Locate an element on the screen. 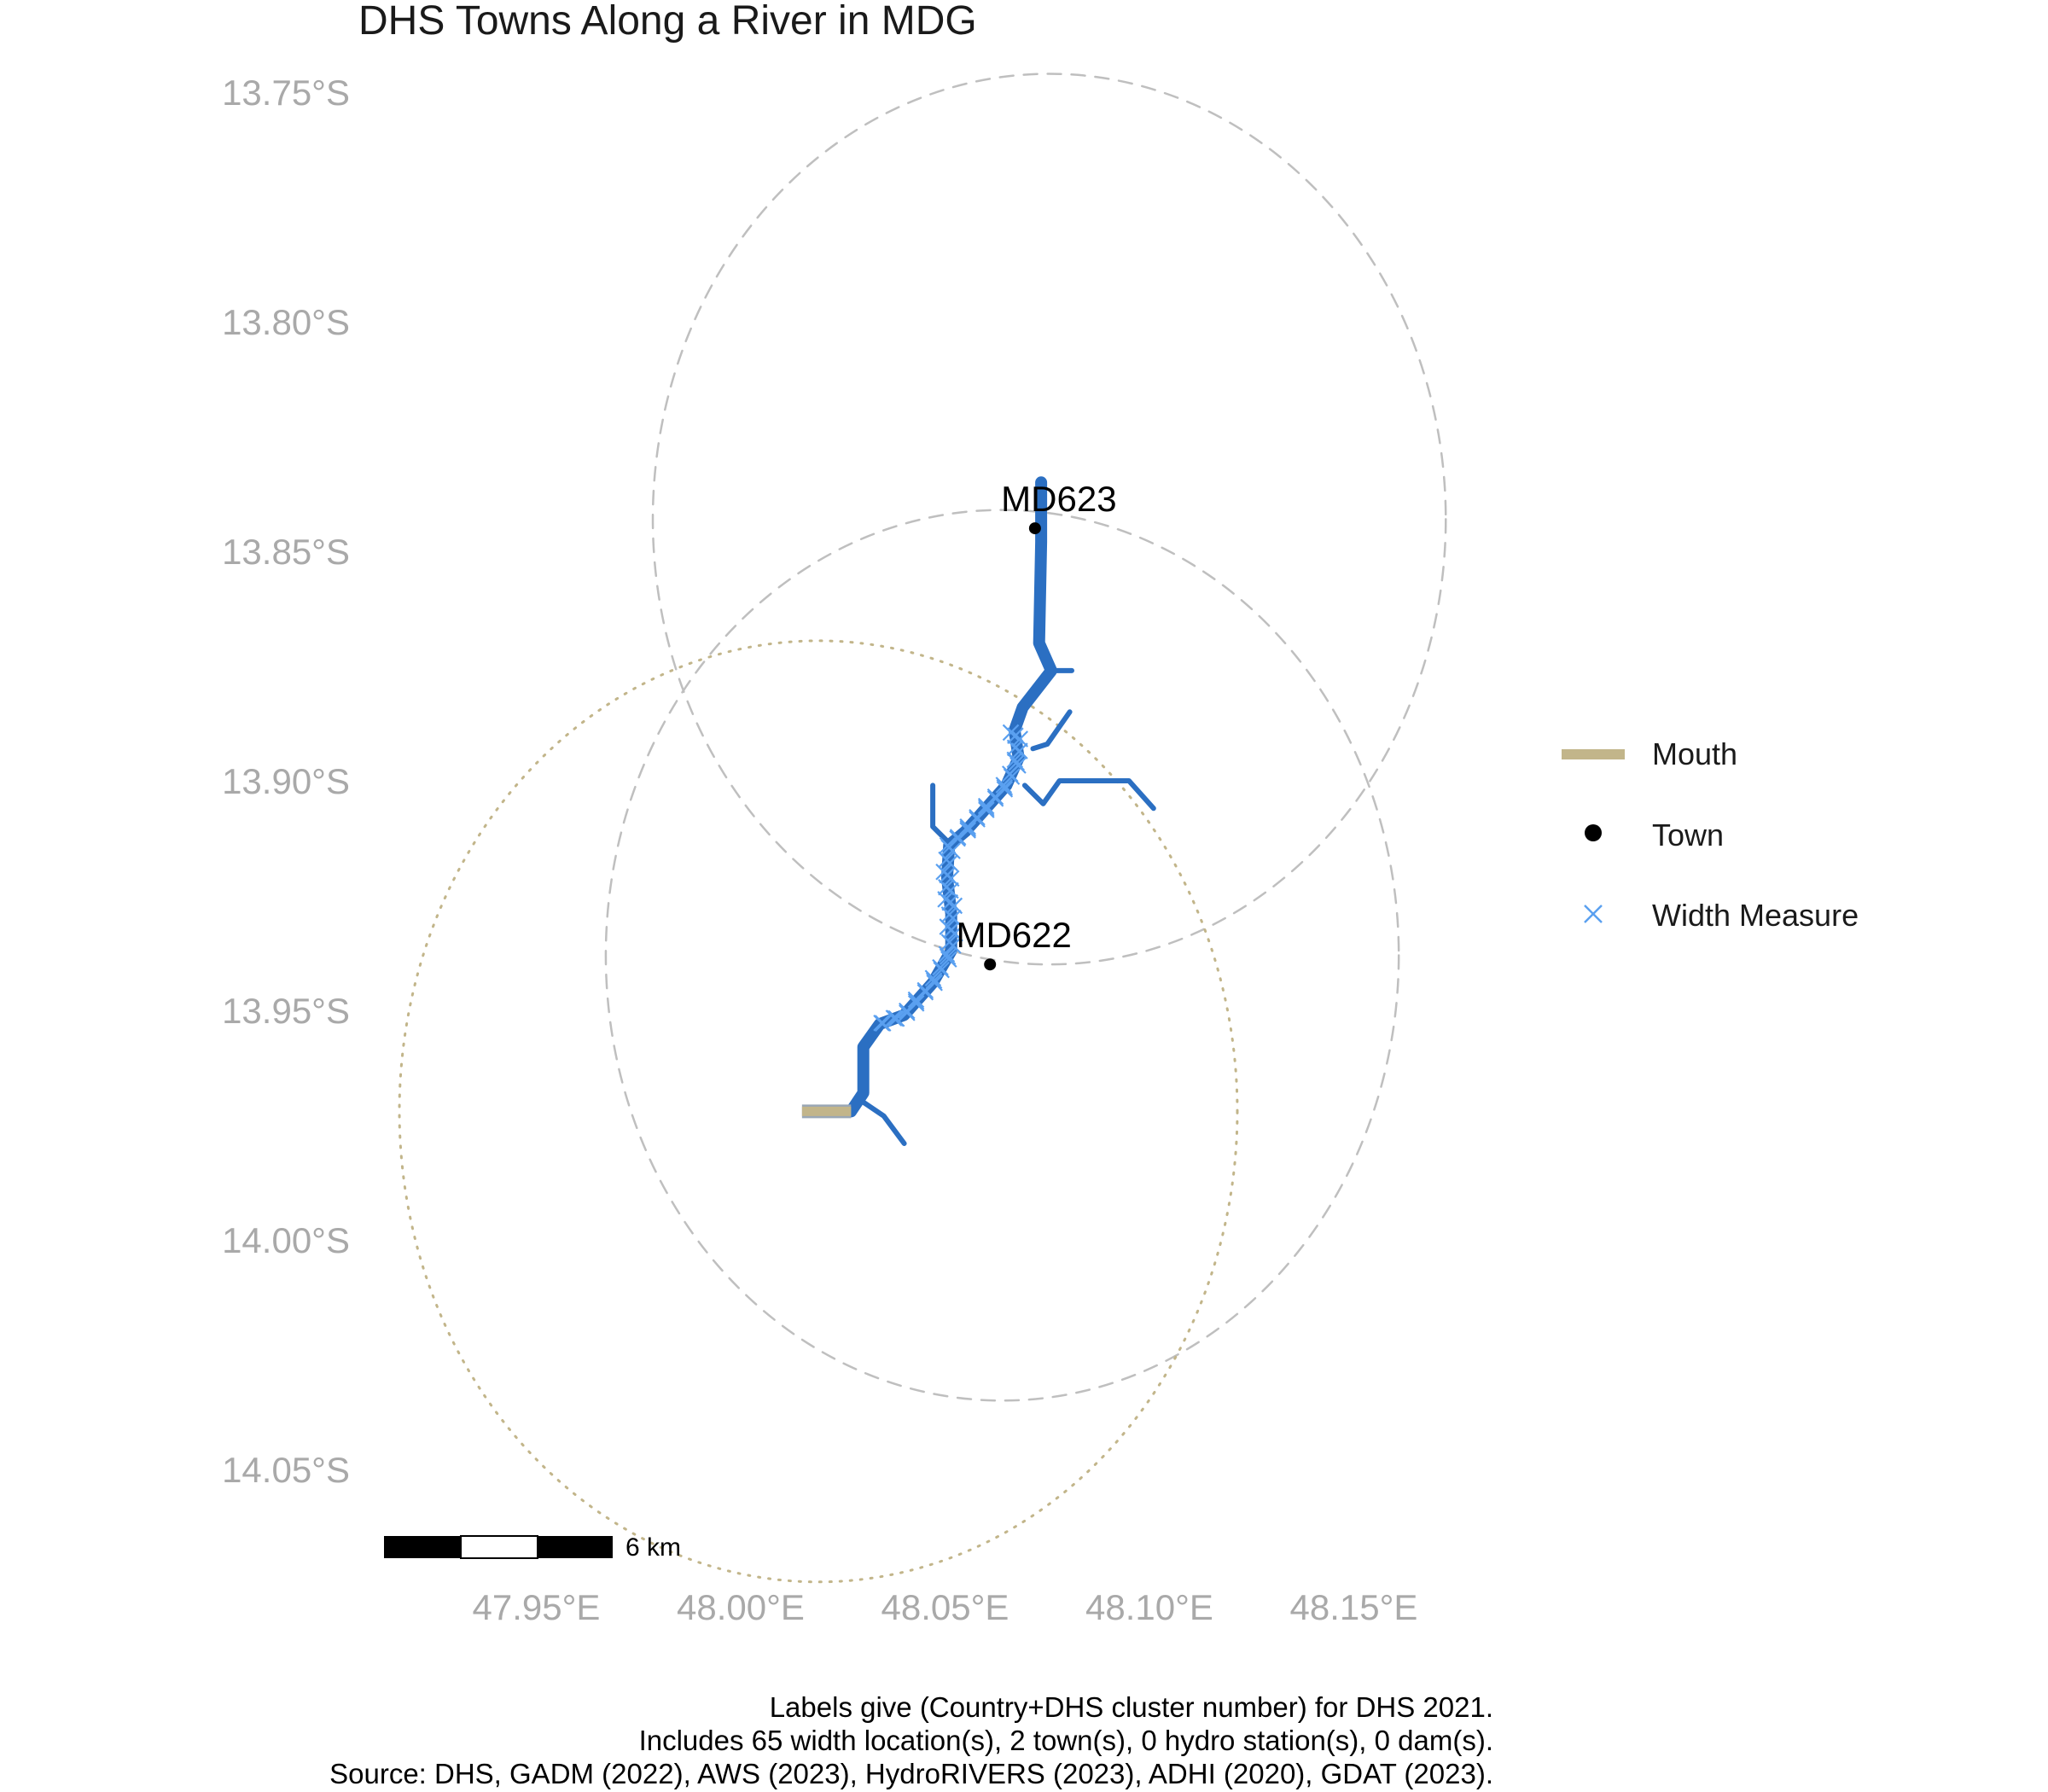 The image size is (2048, 1792). x-tick-label: 48.10°E is located at coordinates (1149, 1607).